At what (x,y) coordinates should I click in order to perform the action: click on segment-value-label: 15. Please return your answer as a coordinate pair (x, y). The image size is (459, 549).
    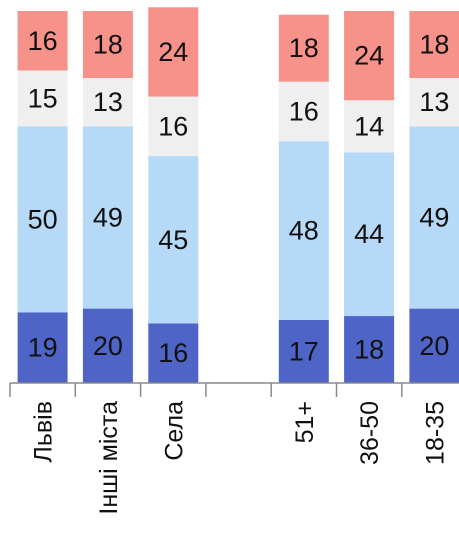
    Looking at the image, I should click on (43, 98).